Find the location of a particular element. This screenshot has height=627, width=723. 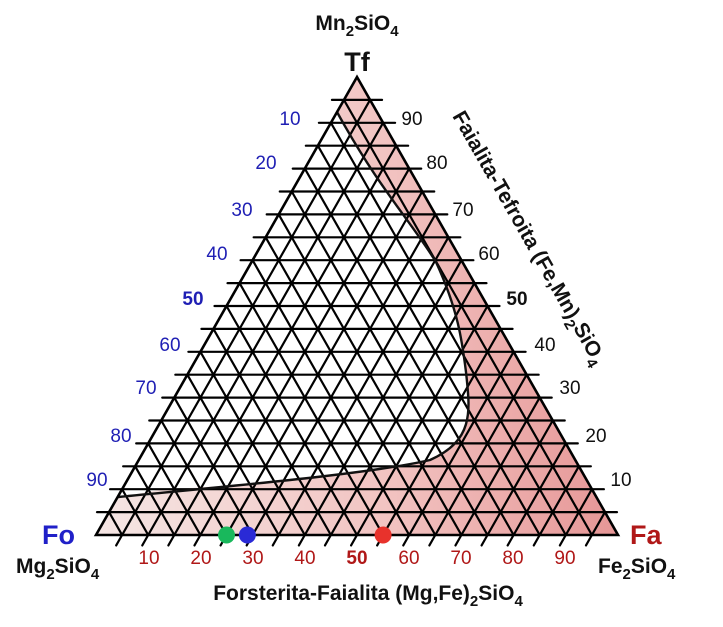

right-tick-label: 50 is located at coordinates (516, 299).